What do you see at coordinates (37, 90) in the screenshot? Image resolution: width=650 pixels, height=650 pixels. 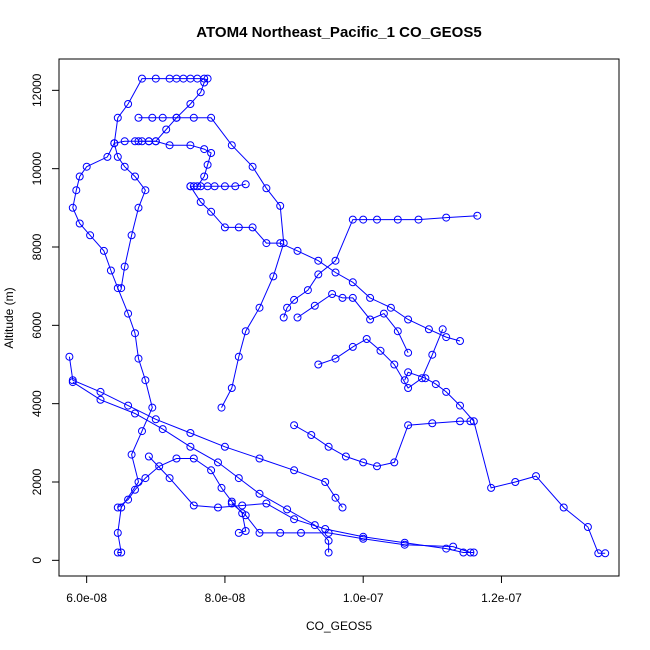 I see `y-tick-label: 12000` at bounding box center [37, 90].